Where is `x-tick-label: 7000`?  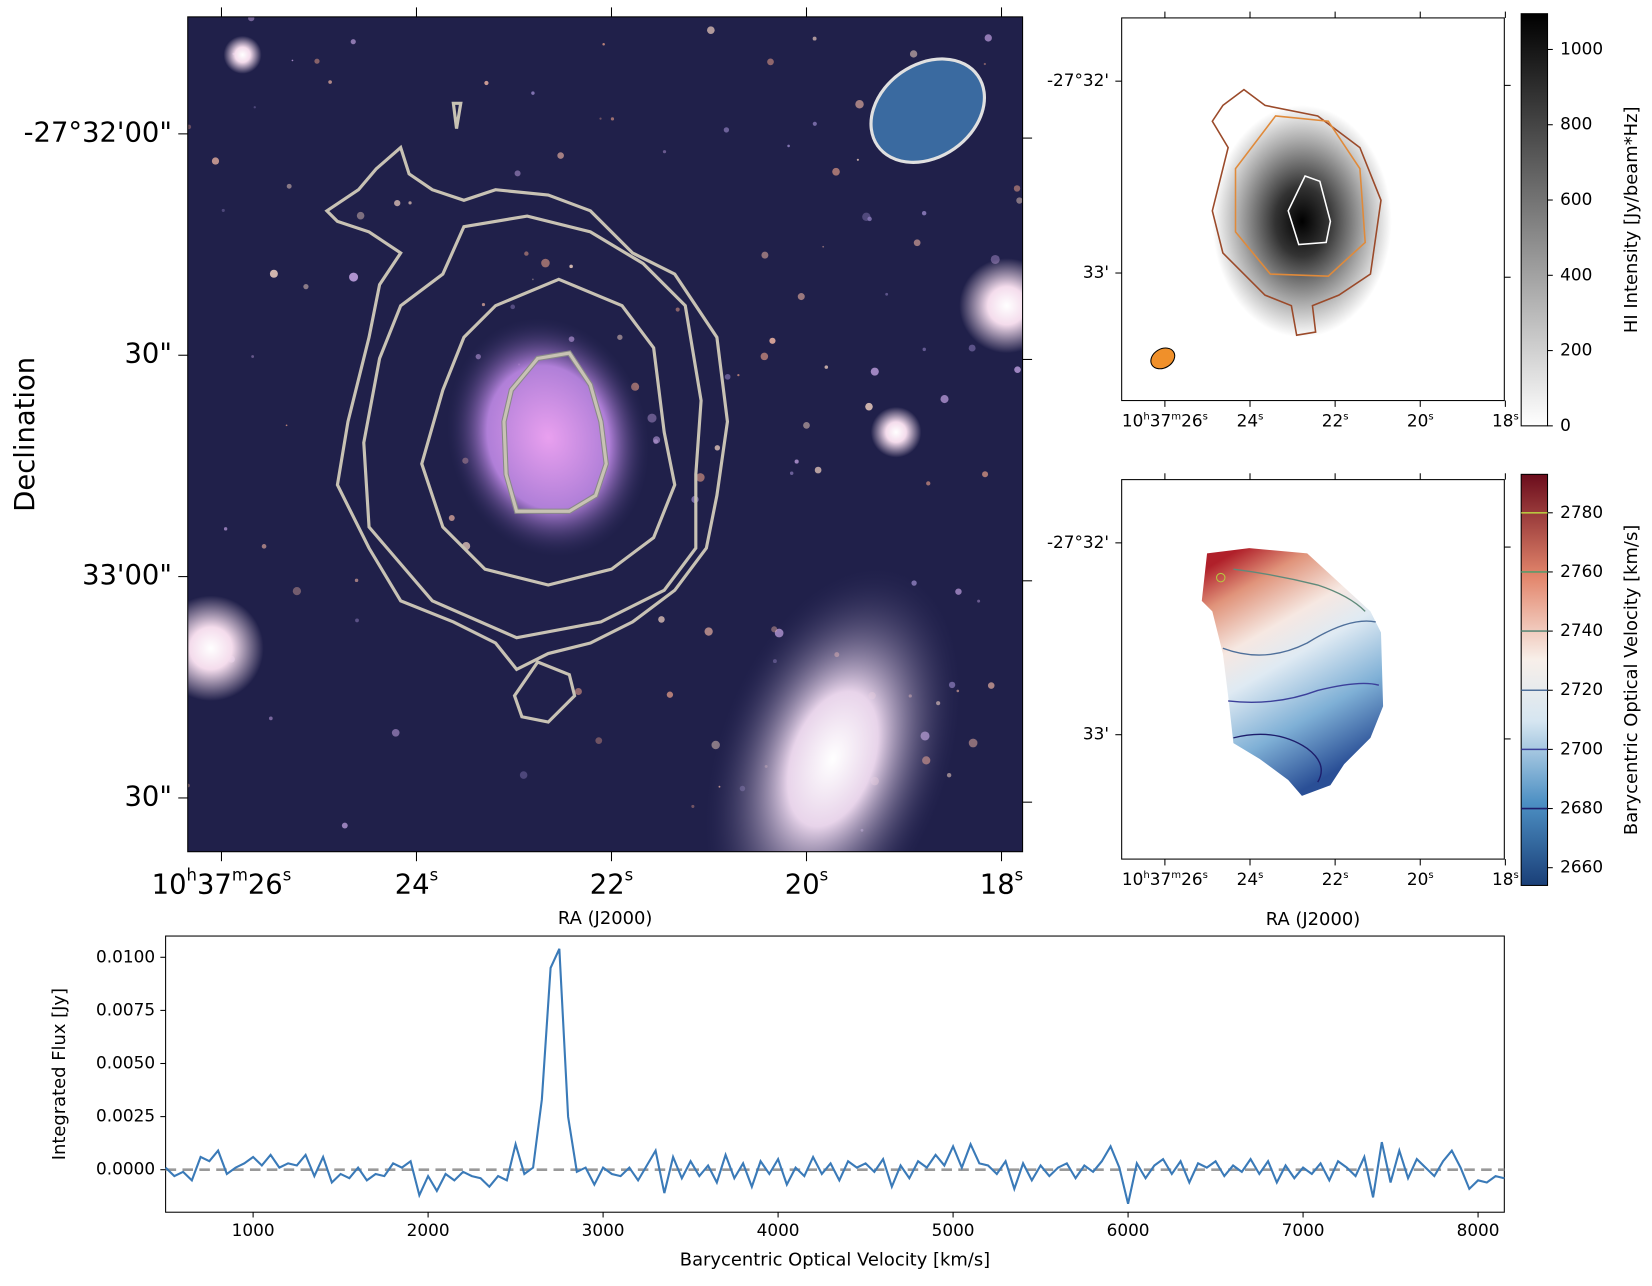 x-tick-label: 7000 is located at coordinates (1303, 1230).